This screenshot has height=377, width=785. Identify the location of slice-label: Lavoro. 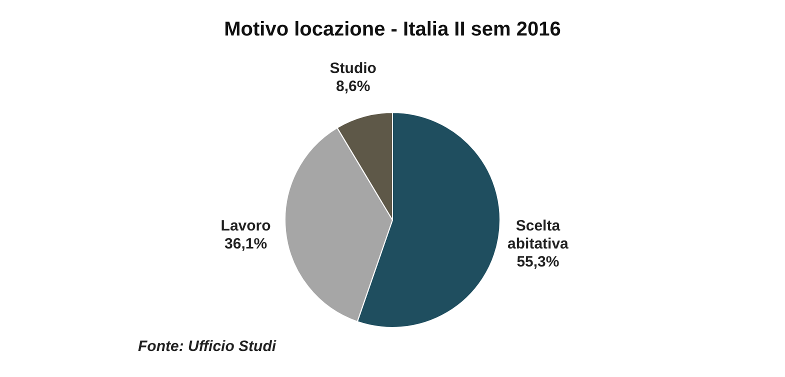
(245, 225).